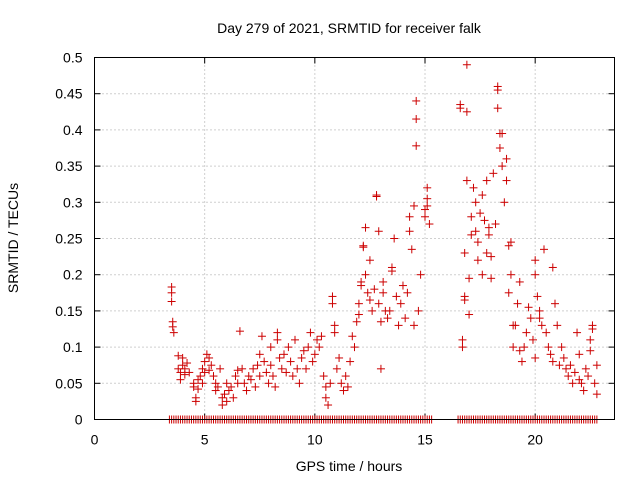 The height and width of the screenshot is (480, 640). Describe the element at coordinates (68, 166) in the screenshot. I see `y-tick-label: 0.35` at that location.